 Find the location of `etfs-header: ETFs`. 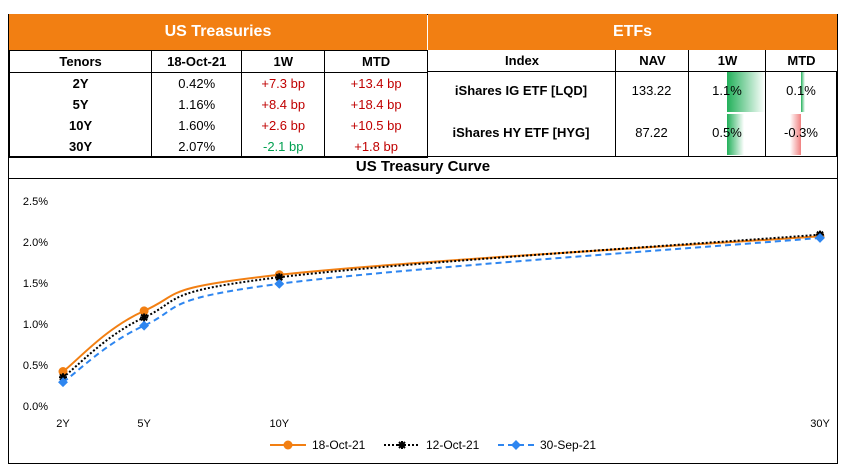

etfs-header: ETFs is located at coordinates (632, 32).